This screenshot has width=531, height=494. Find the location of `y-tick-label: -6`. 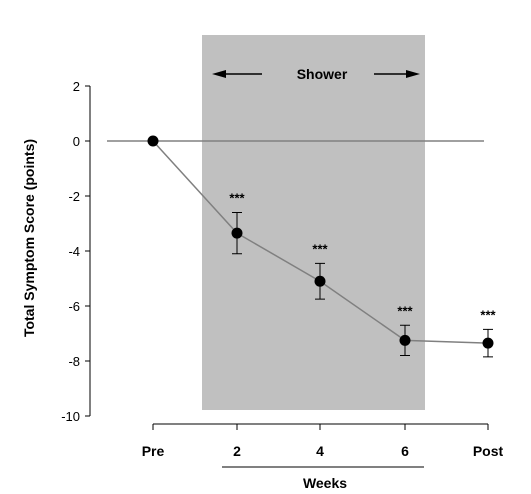

y-tick-label: -6 is located at coordinates (74, 306).